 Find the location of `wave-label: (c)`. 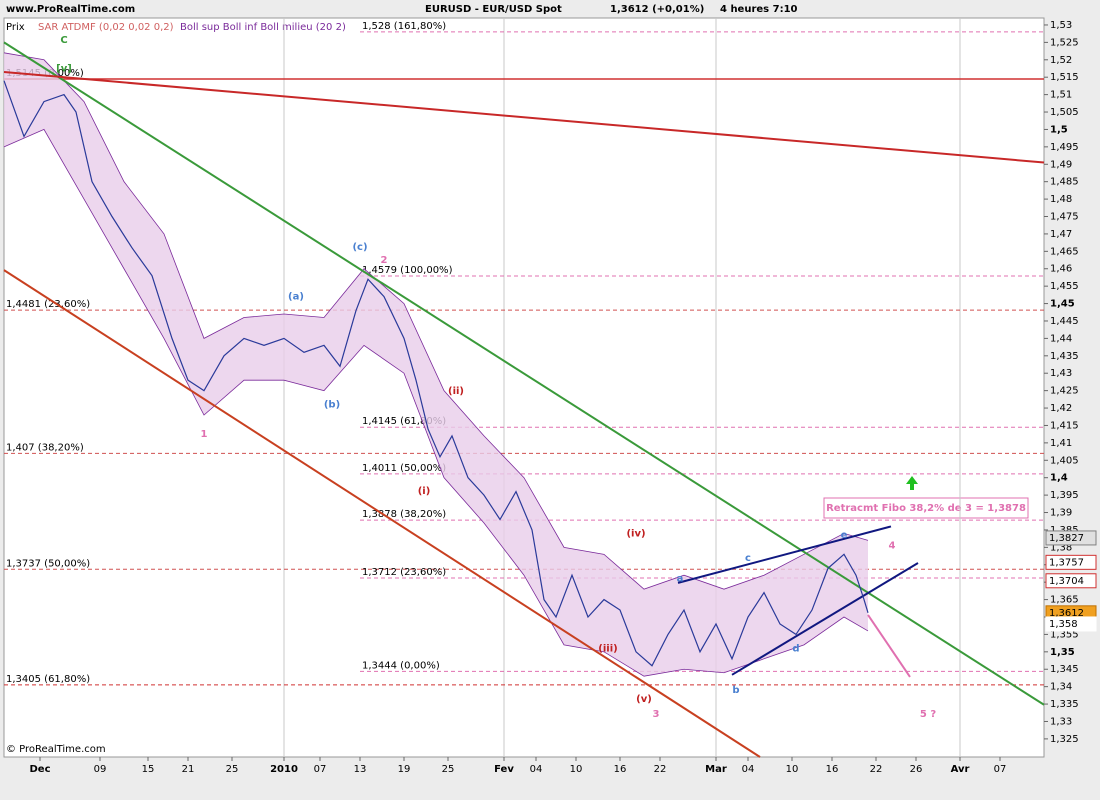

wave-label: (c) is located at coordinates (359, 247).